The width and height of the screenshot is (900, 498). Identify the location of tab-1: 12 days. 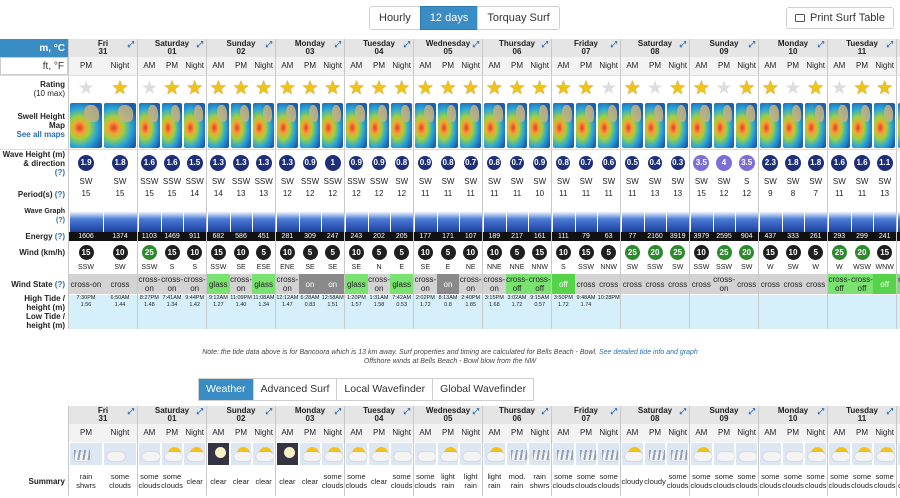
(449, 18).